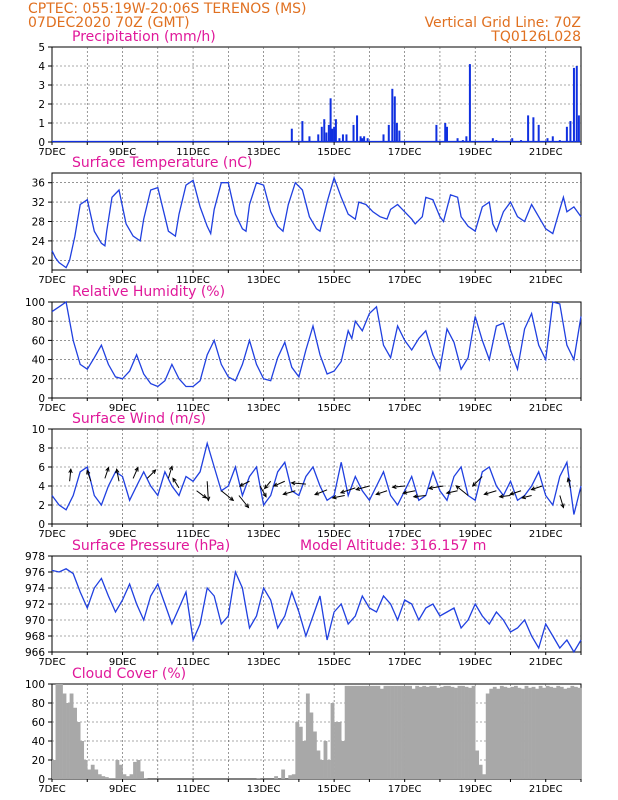 This screenshot has width=618, height=800. Describe the element at coordinates (264, 280) in the screenshot. I see `temperature-xtick-label: 13DEC` at that location.